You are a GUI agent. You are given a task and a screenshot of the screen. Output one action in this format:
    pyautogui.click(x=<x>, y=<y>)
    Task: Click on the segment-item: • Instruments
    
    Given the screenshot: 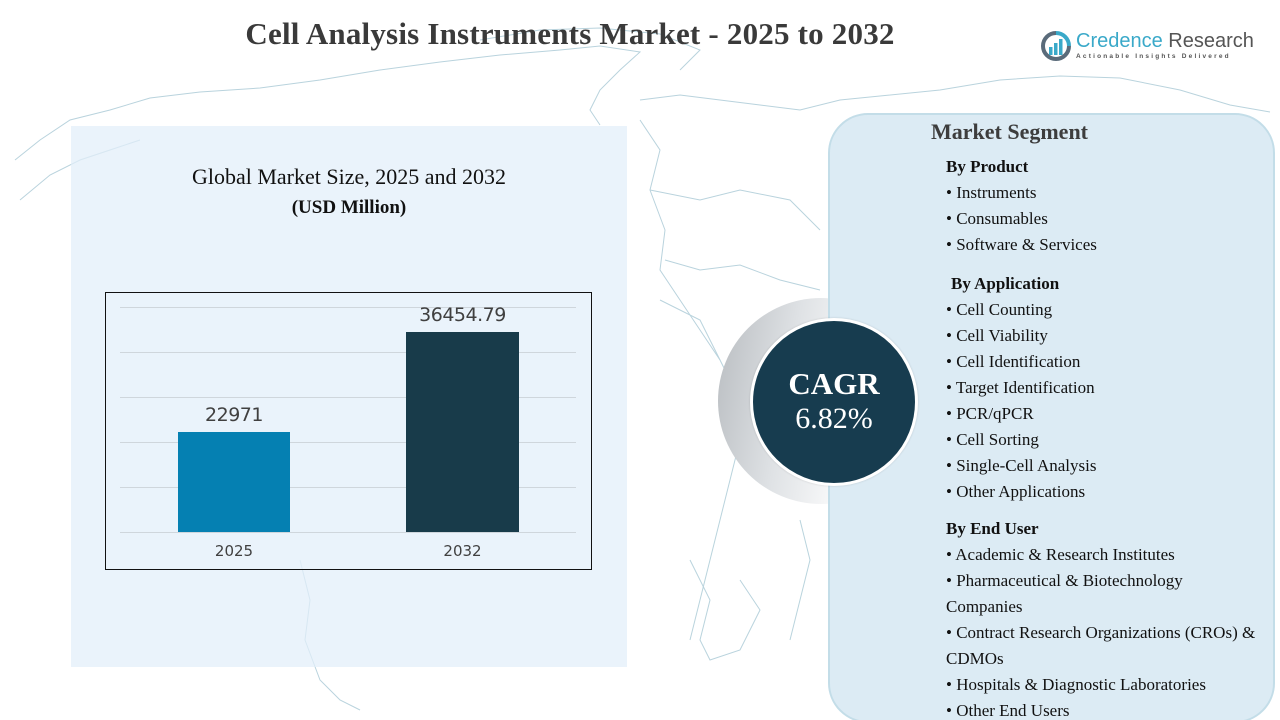 What is the action you would take?
    pyautogui.click(x=991, y=192)
    